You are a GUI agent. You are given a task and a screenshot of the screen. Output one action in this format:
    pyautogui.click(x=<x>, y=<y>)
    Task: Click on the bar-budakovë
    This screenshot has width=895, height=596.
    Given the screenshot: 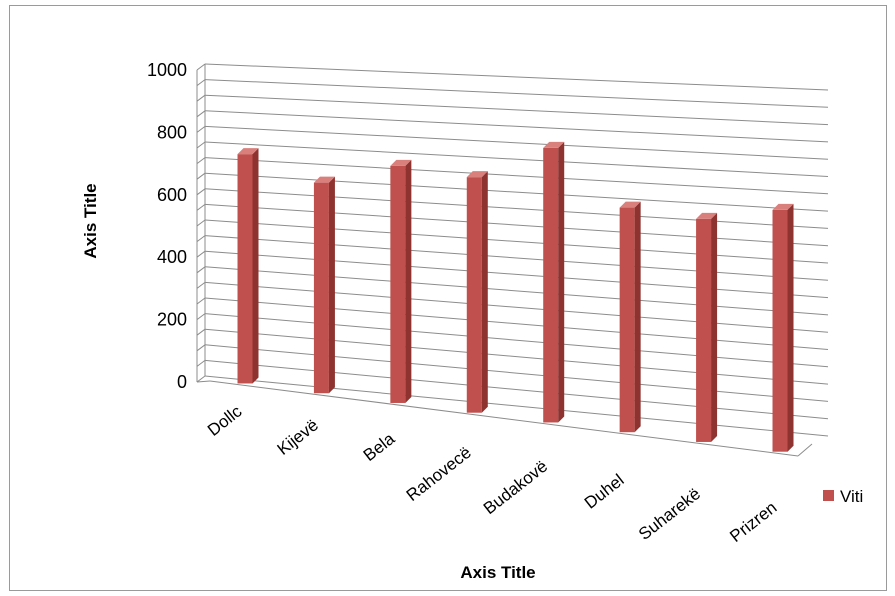 What is the action you would take?
    pyautogui.click(x=551, y=285)
    